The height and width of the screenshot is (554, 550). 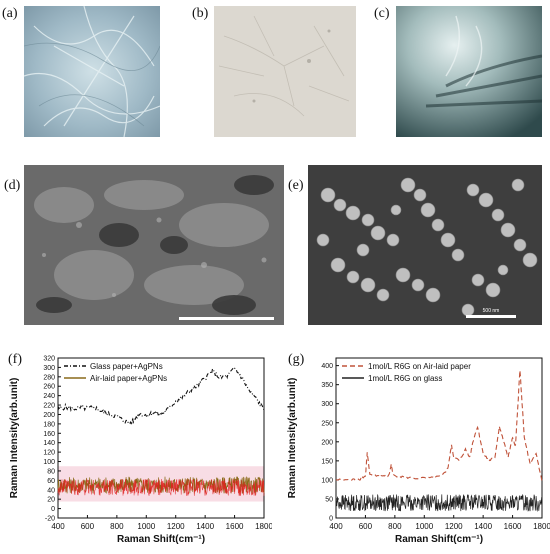 What do you see at coordinates (49, 424) in the screenshot?
I see `y-tick-label: 180` at bounding box center [49, 424].